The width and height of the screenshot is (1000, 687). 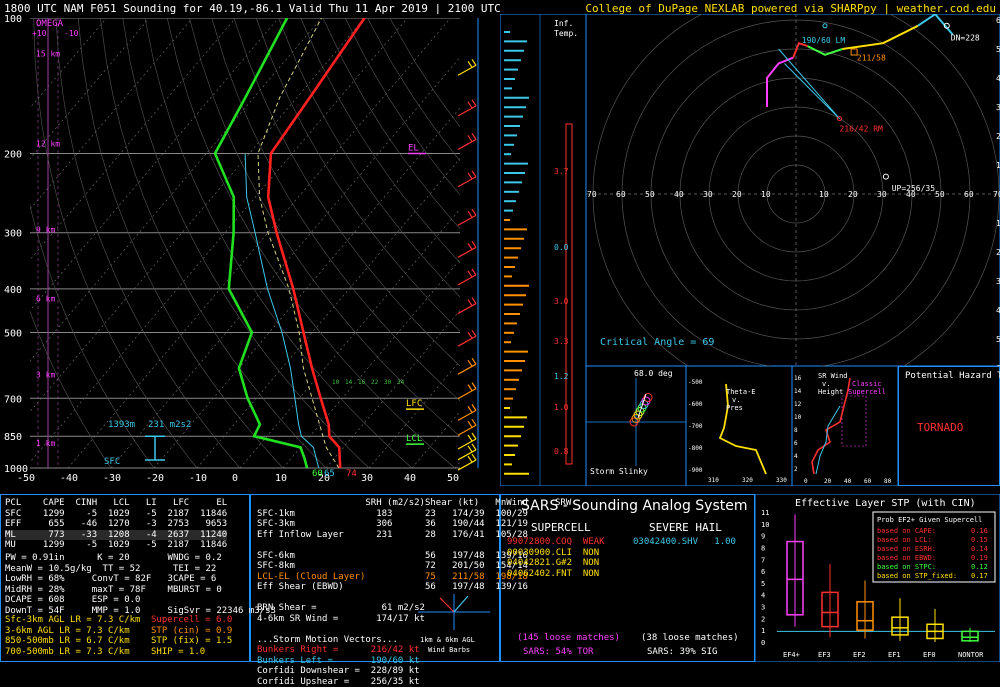 I want to click on stp-prob-label: based on STPC:, so click(x=906, y=567).